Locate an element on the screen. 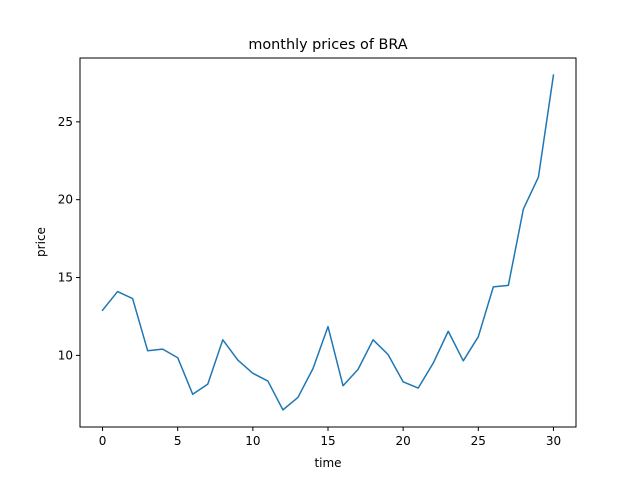  x-tick-label: 25 is located at coordinates (478, 441).